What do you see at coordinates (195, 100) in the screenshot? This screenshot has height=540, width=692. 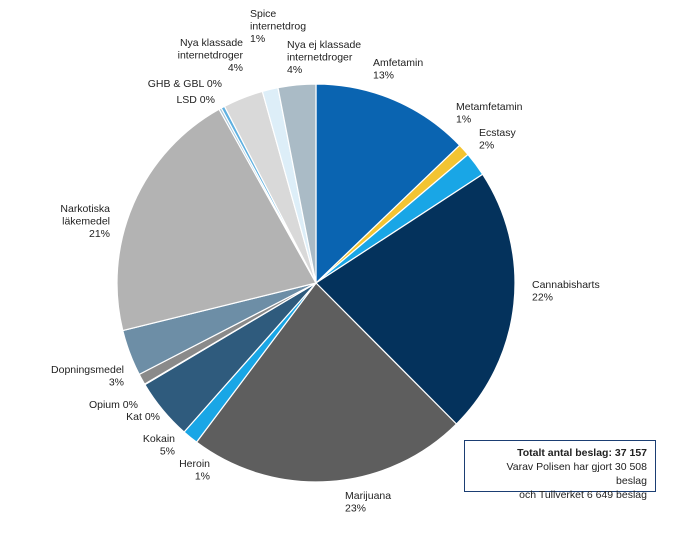 I see `slice-label-lsd: LSD 0%` at bounding box center [195, 100].